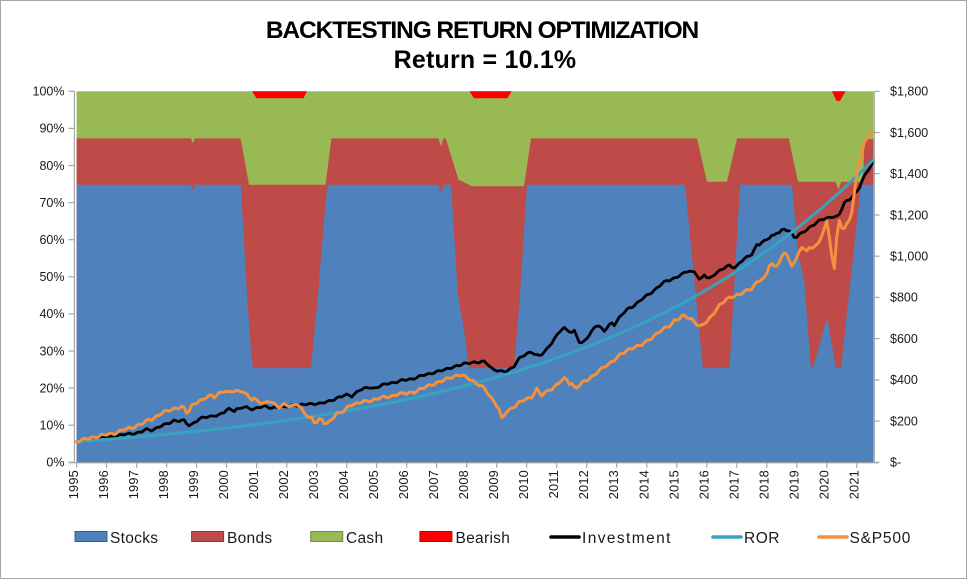 The height and width of the screenshot is (584, 967). What do you see at coordinates (643, 484) in the screenshot?
I see `svg-text: 2014` at bounding box center [643, 484].